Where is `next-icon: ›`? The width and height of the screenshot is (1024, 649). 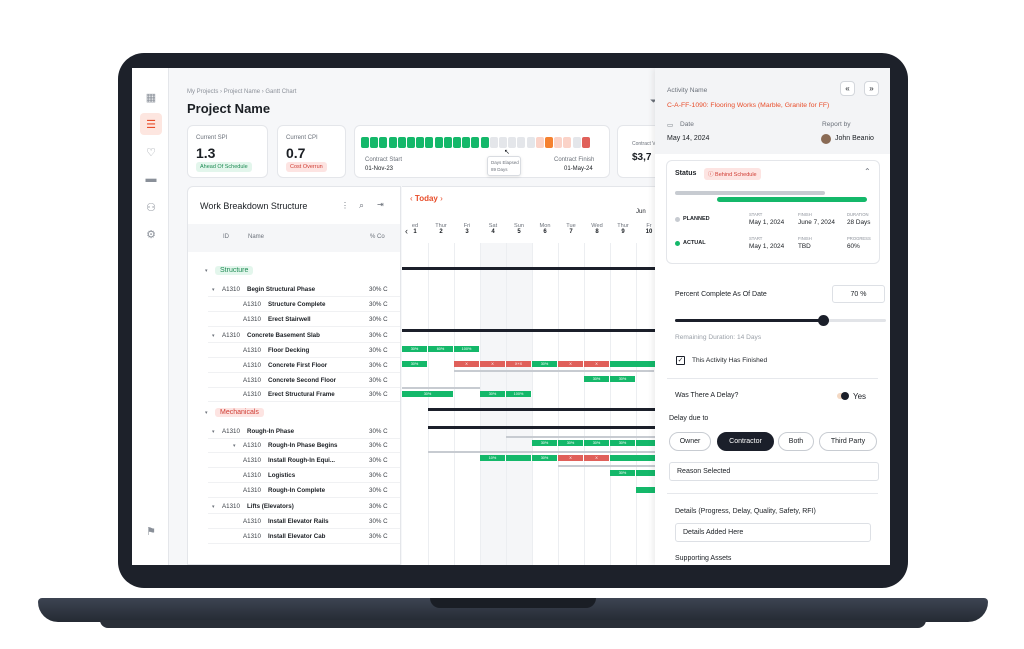 next-icon: › is located at coordinates (441, 198).